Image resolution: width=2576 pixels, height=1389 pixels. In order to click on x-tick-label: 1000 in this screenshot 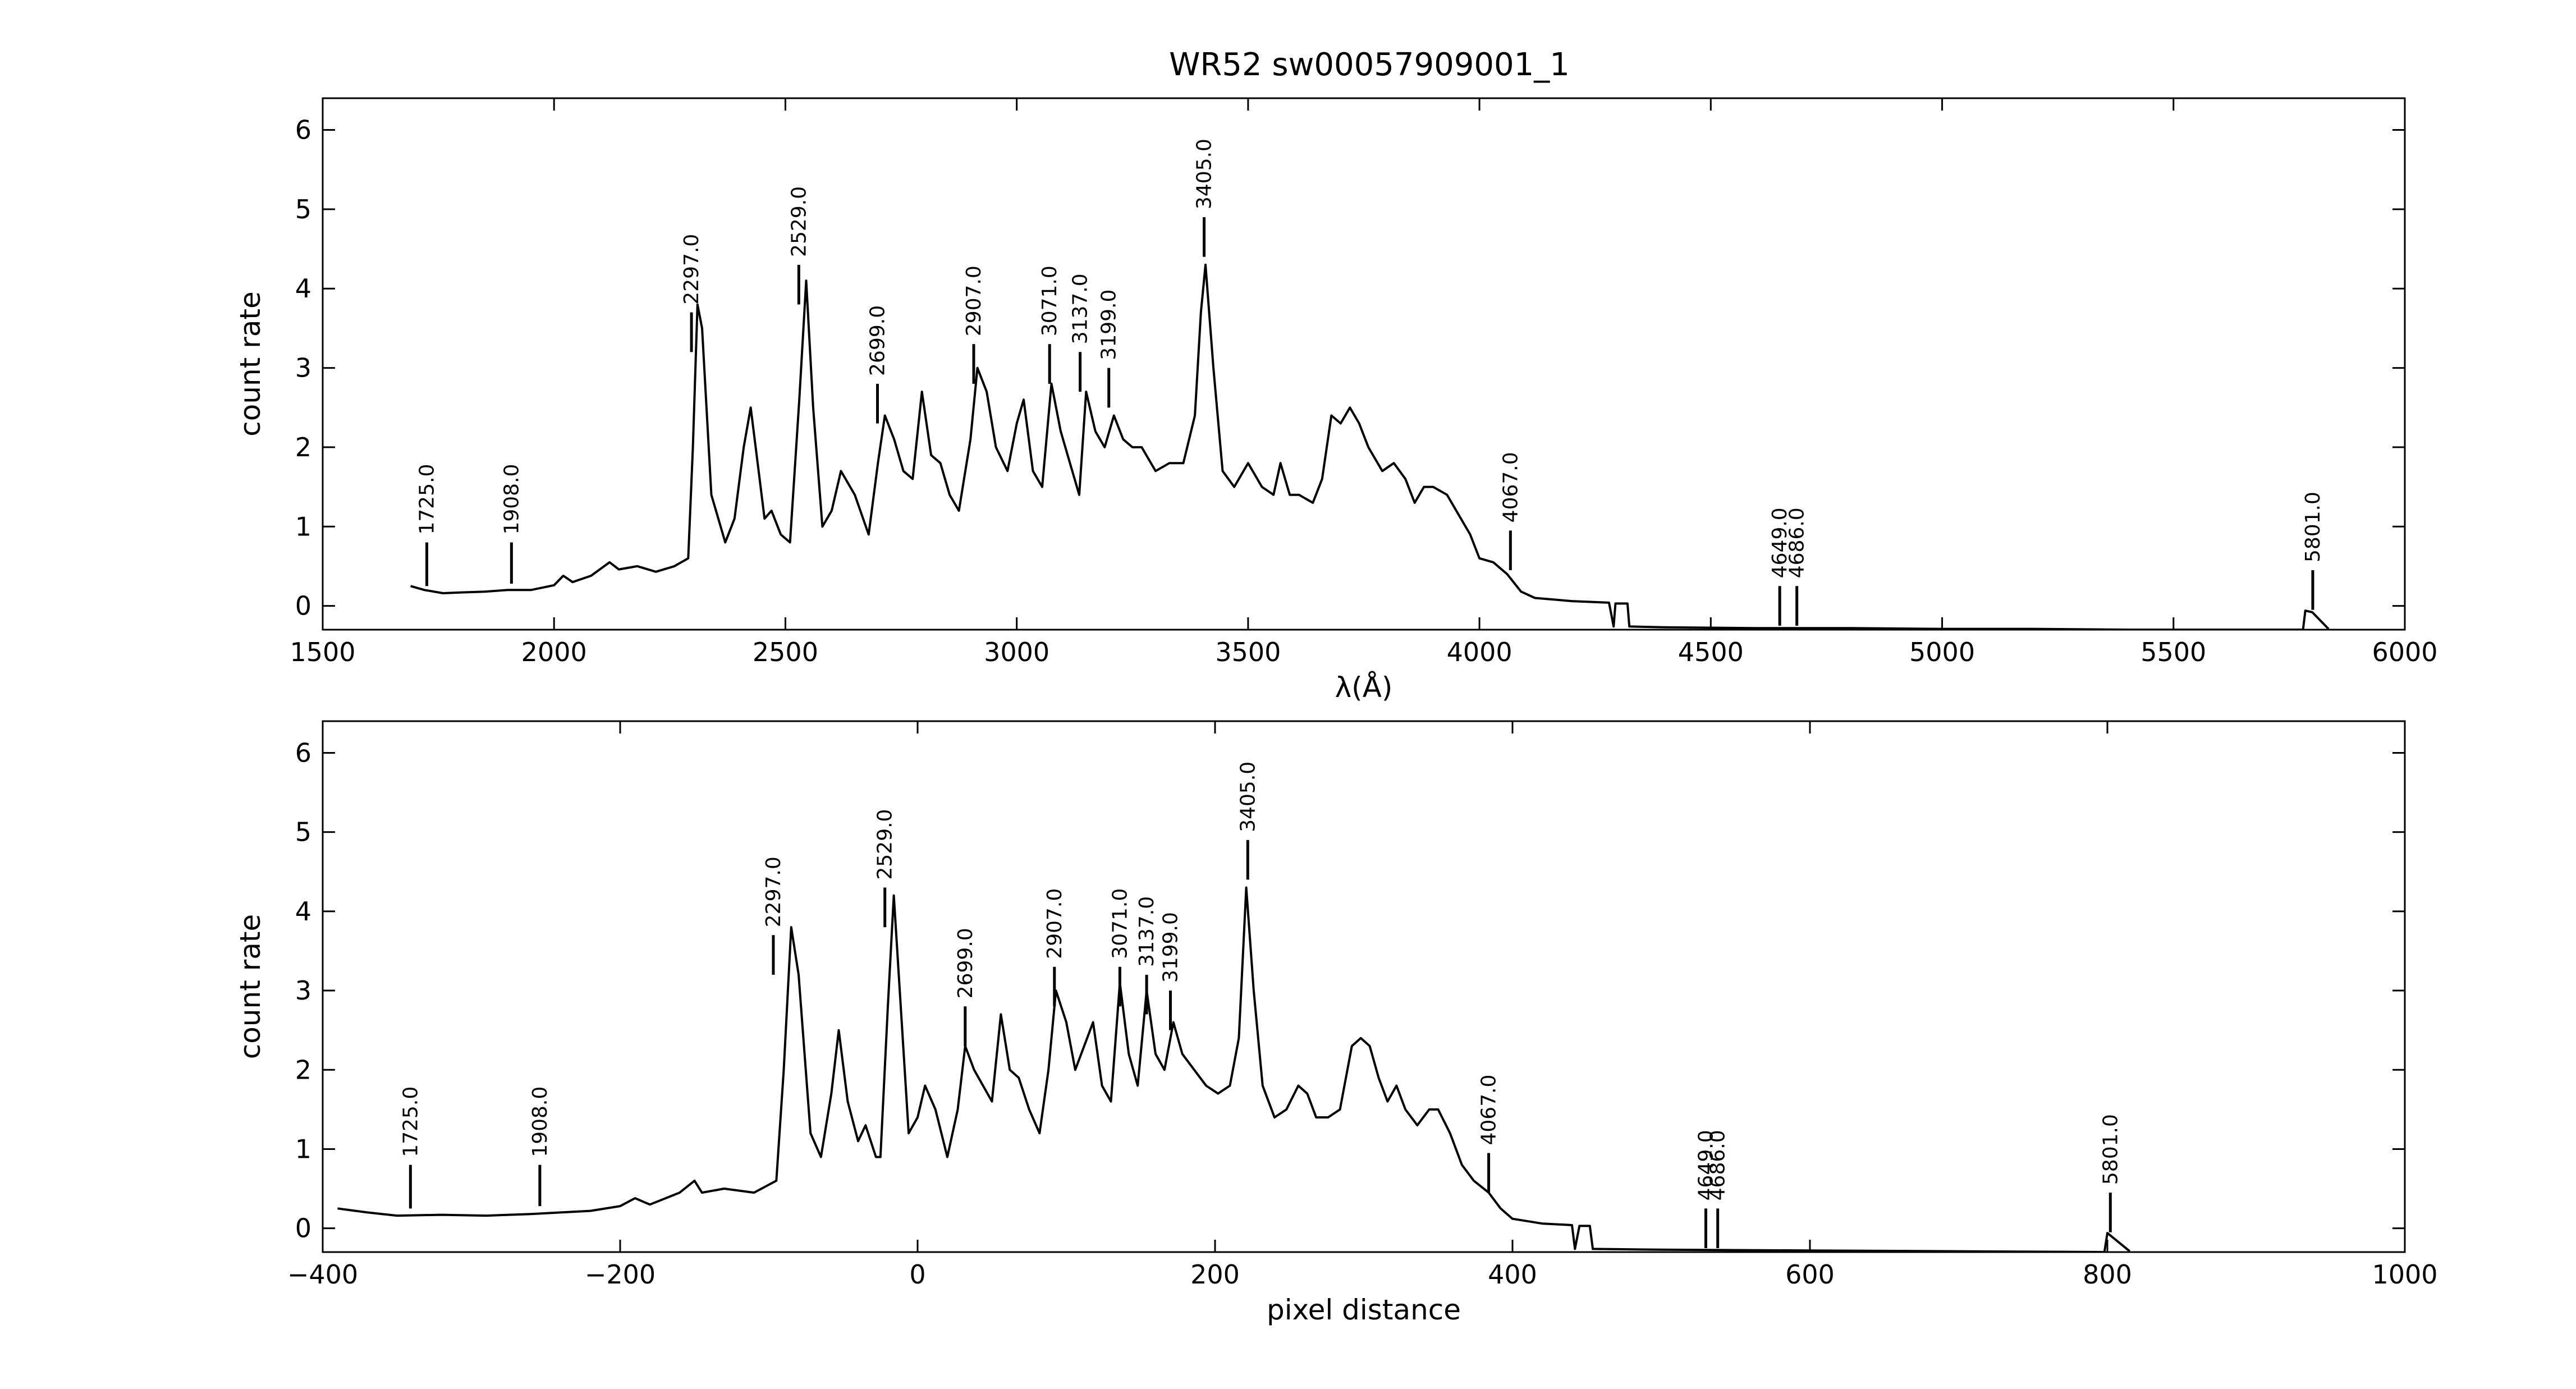, I will do `click(2404, 1274)`.